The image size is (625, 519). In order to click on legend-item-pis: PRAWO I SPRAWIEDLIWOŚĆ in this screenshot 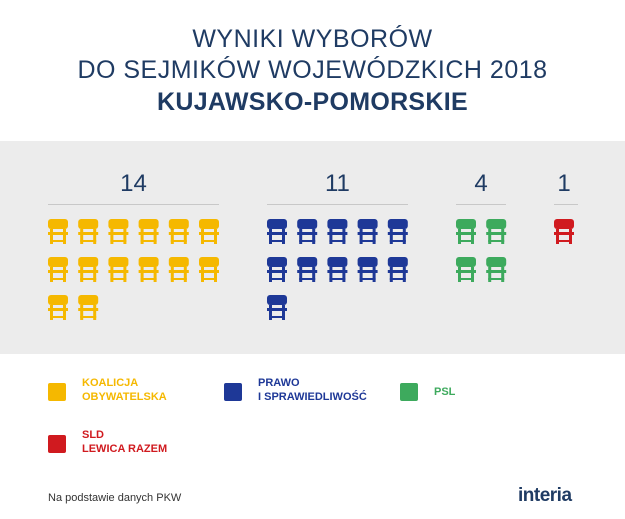, I will do `click(295, 390)`.